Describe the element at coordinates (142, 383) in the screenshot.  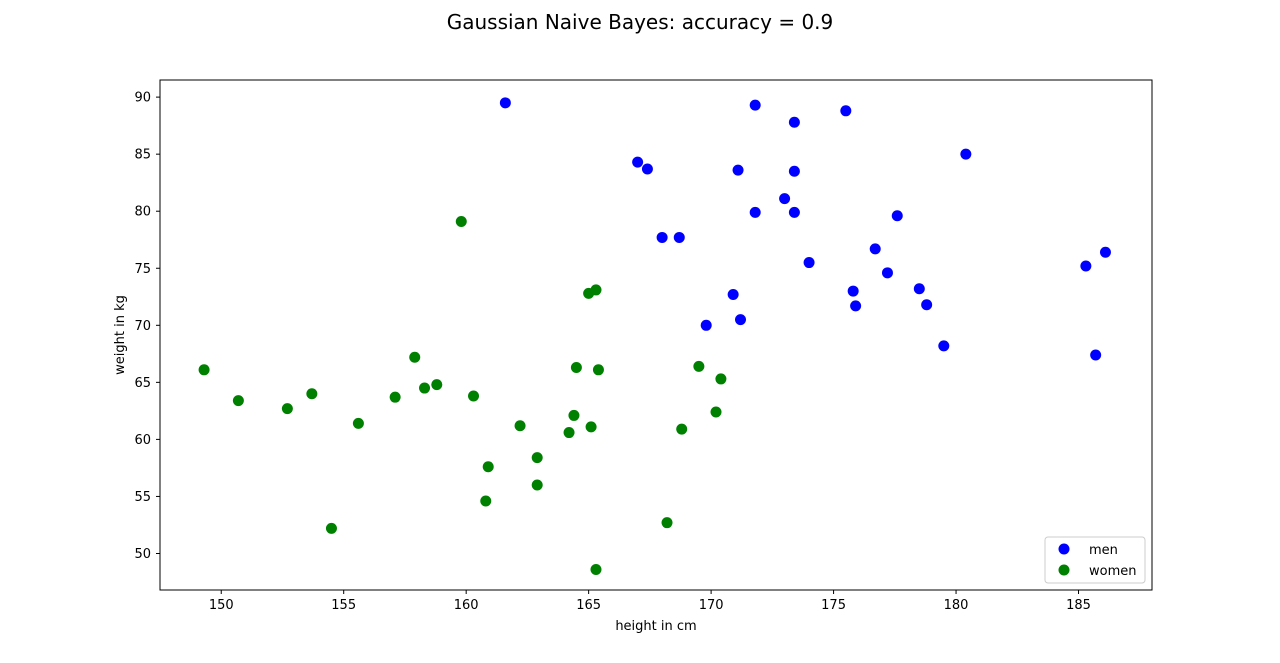
I see `y-tick-label: 65` at that location.